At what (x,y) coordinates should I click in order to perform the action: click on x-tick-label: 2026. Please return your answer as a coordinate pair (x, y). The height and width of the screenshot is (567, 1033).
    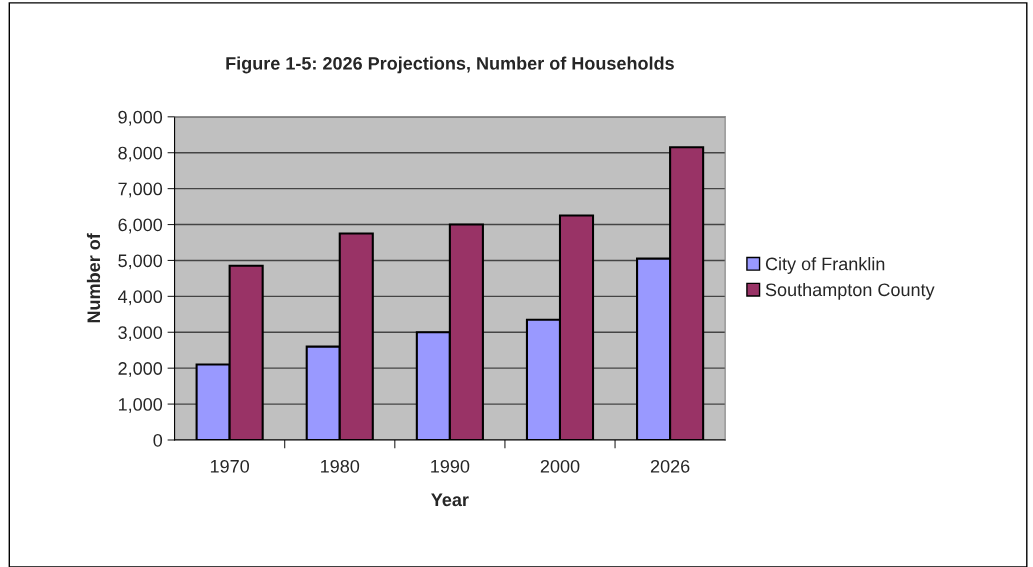
    Looking at the image, I should click on (670, 466).